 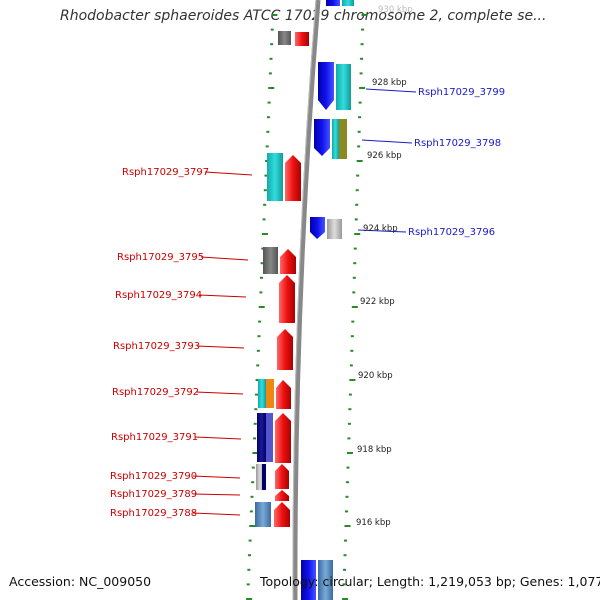 What do you see at coordinates (263, 514) in the screenshot?
I see `gene-3788-steel` at bounding box center [263, 514].